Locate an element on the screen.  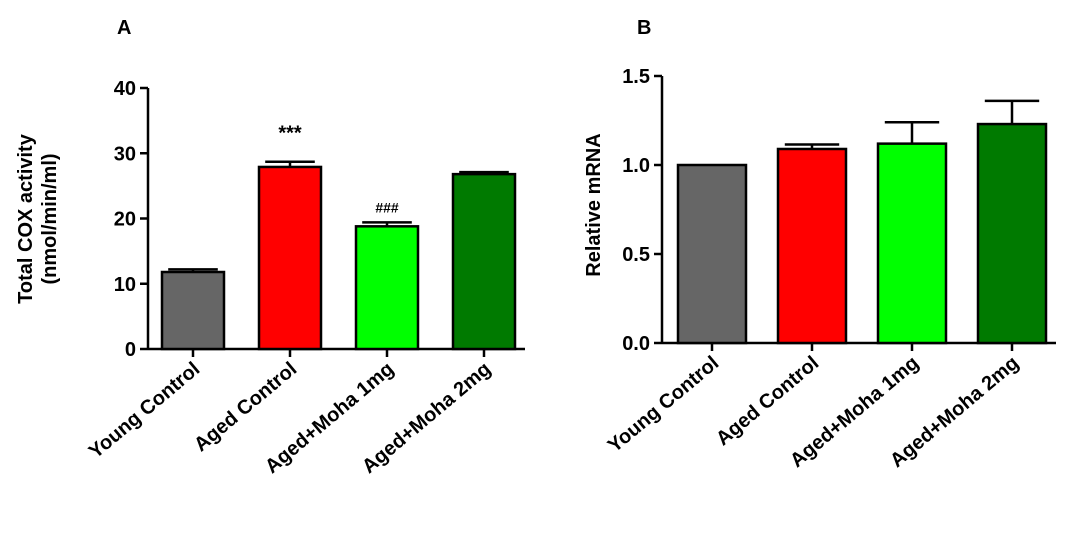
y-tick-label: 0.5 is located at coordinates (636, 255).